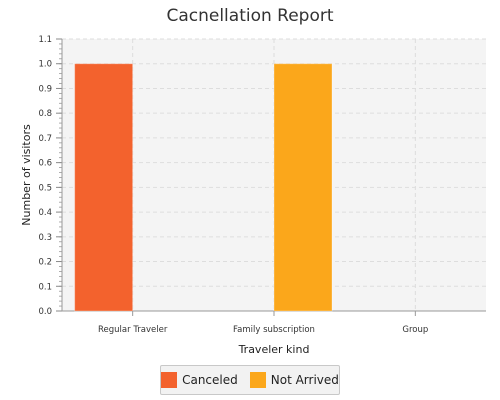  I want to click on y-tick-label: 1.1, so click(45, 40).